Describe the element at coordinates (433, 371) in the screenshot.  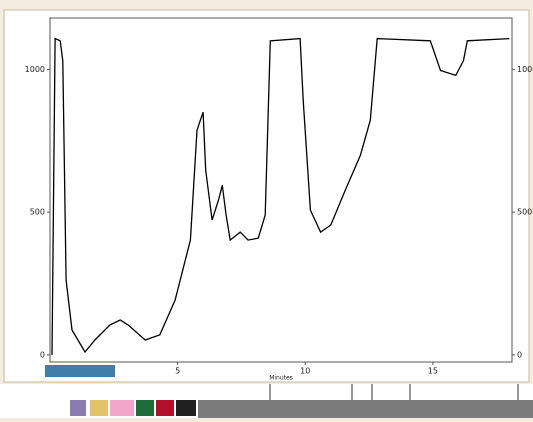
I see `x-tick-label: 15` at that location.